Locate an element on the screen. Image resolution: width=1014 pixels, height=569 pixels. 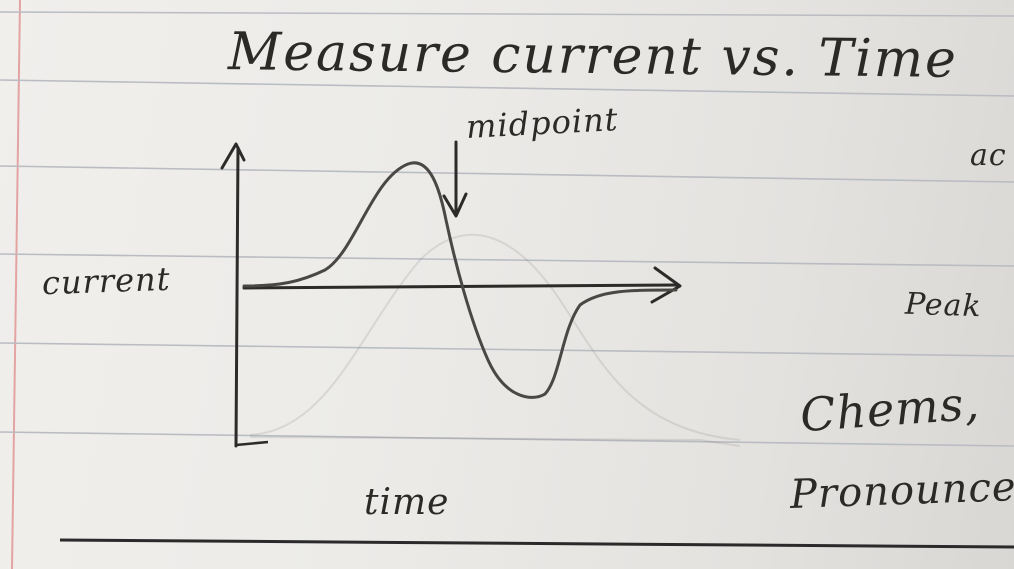
margin-note-pronounce: Pronounce is located at coordinates (901, 491).